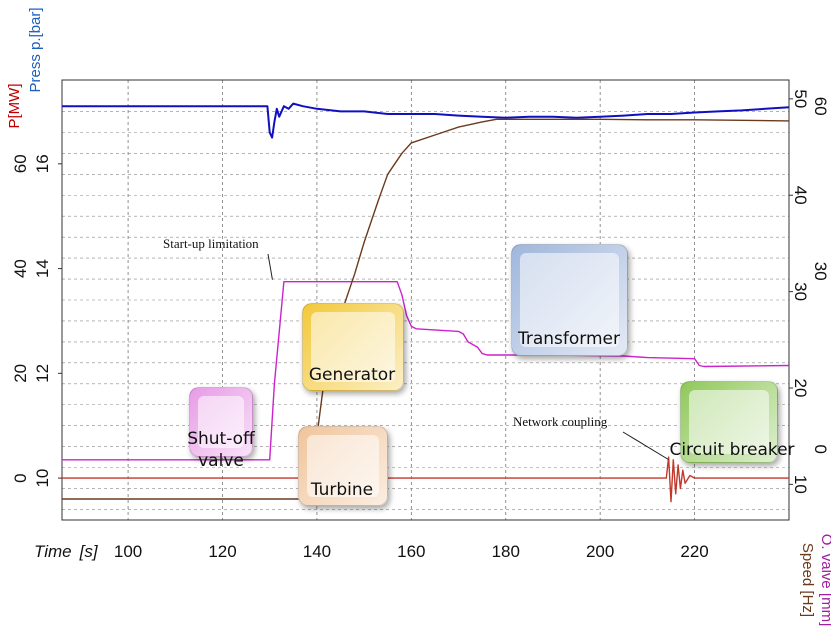 Image resolution: width=831 pixels, height=641 pixels. Describe the element at coordinates (42, 478) in the screenshot. I see `pressure-tick-label: 10` at that location.